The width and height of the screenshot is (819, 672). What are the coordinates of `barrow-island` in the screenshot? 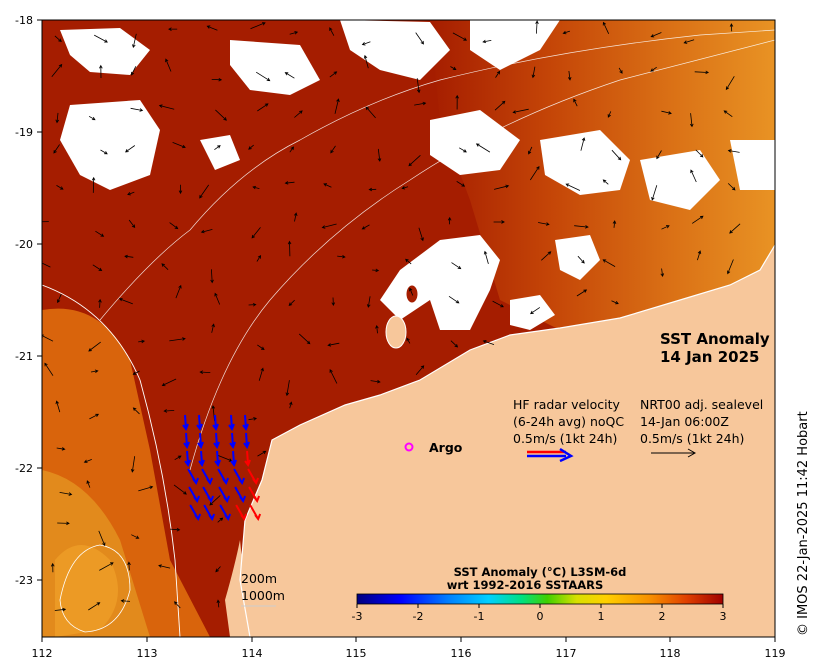 It's located at (396, 332).